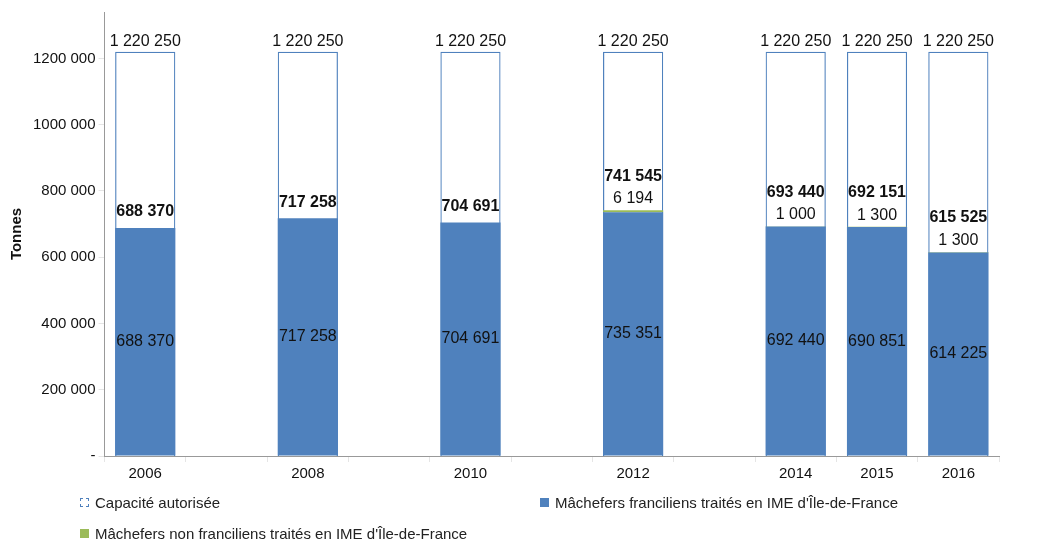  What do you see at coordinates (727, 502) in the screenshot?
I see `legend-label: Mâchefers franciliens traités en IME d'Île-de-France` at bounding box center [727, 502].